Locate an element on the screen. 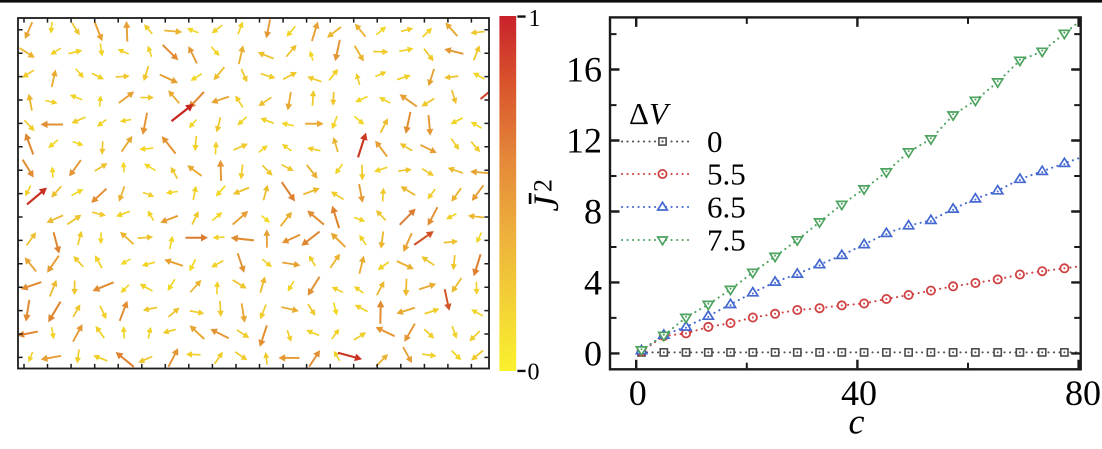 This screenshot has height=449, width=1102. svg-text: c is located at coordinates (857, 422).